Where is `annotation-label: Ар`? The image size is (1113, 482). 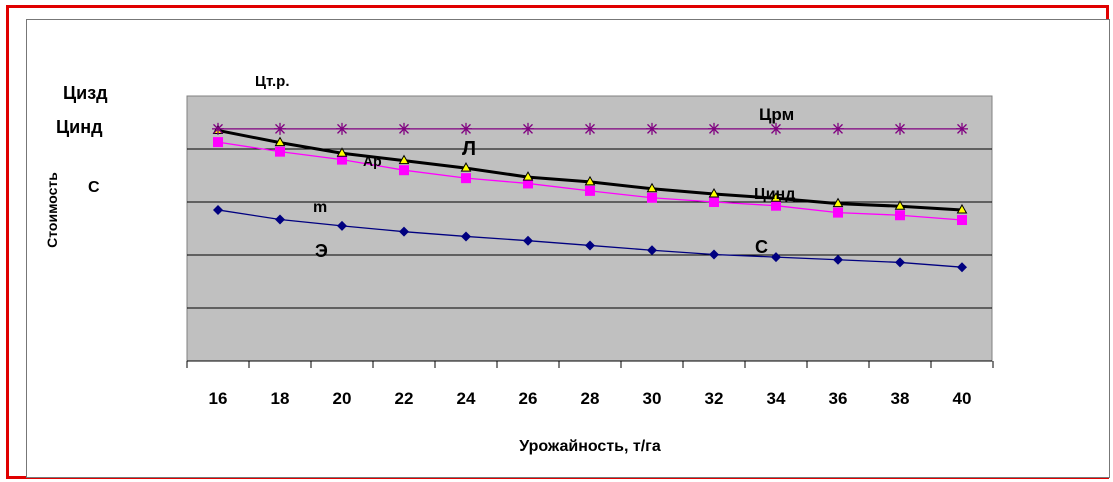
annotation-label: Ар is located at coordinates (372, 161).